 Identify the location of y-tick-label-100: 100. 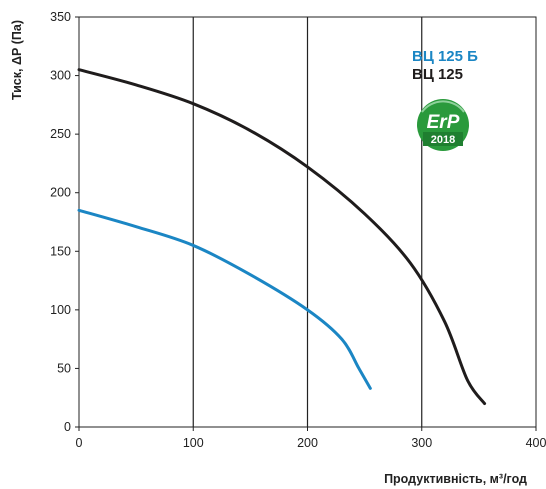
(60, 310).